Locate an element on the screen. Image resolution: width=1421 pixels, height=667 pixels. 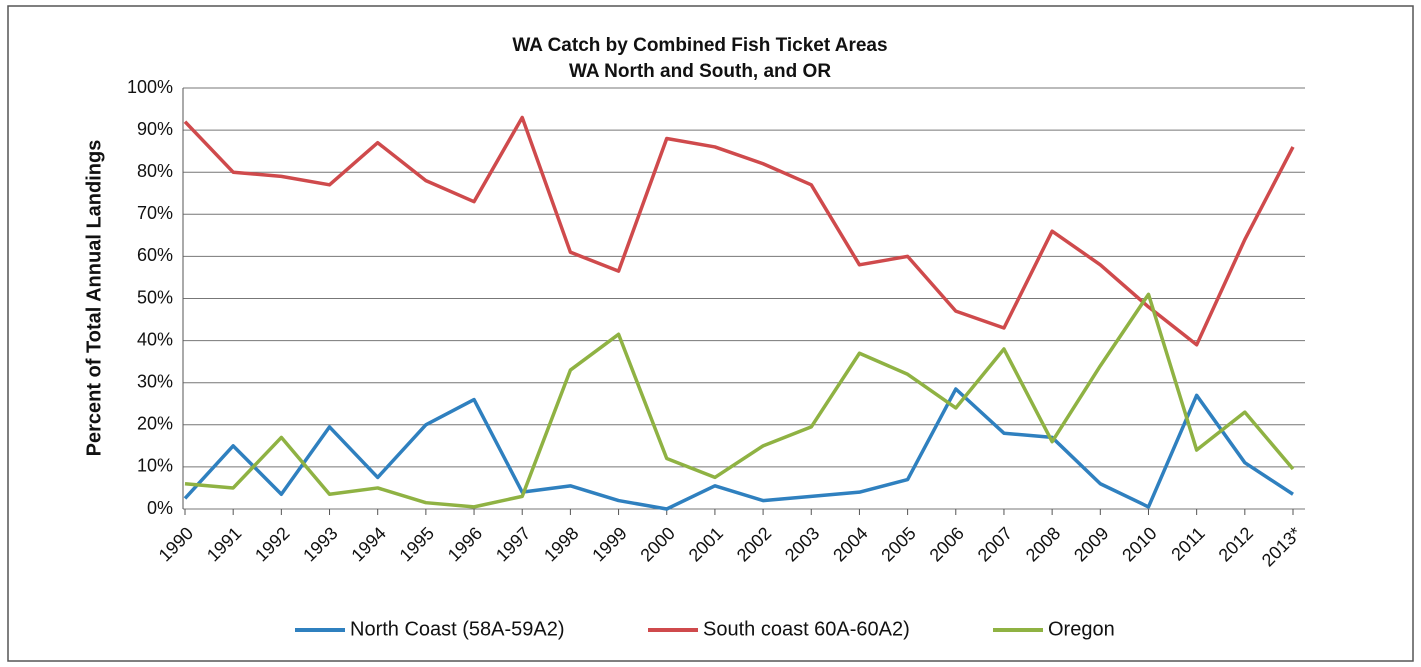
legend-label: Oregon is located at coordinates (1081, 629).